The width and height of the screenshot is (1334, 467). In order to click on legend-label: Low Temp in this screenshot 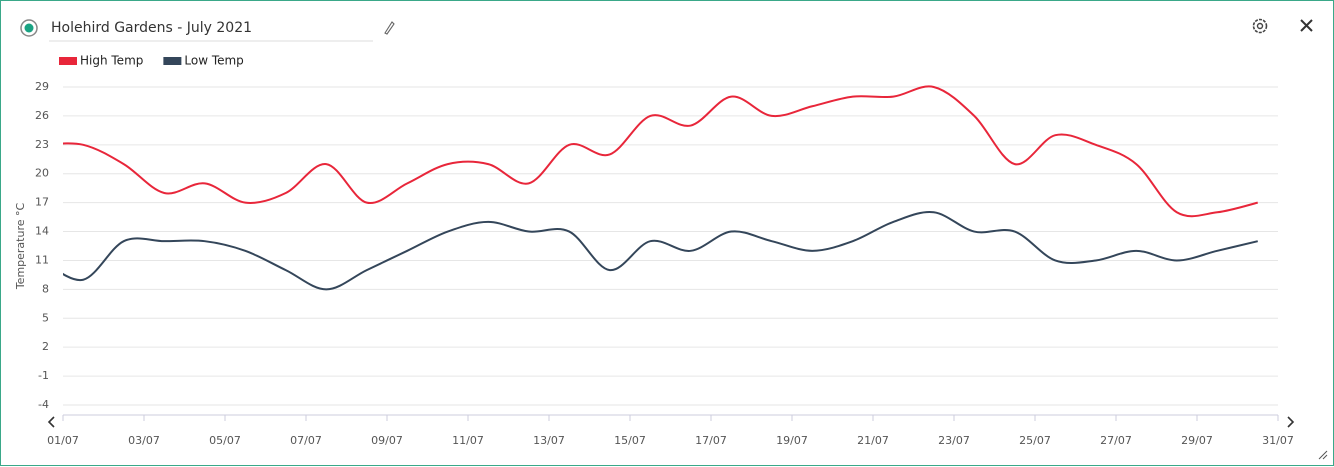, I will do `click(213, 61)`.